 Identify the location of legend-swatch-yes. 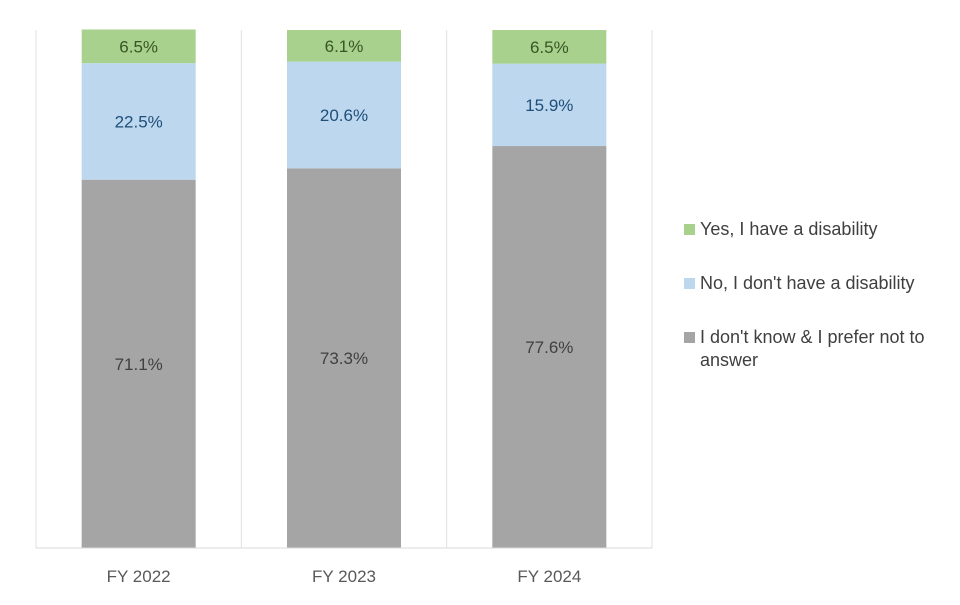
(689, 229).